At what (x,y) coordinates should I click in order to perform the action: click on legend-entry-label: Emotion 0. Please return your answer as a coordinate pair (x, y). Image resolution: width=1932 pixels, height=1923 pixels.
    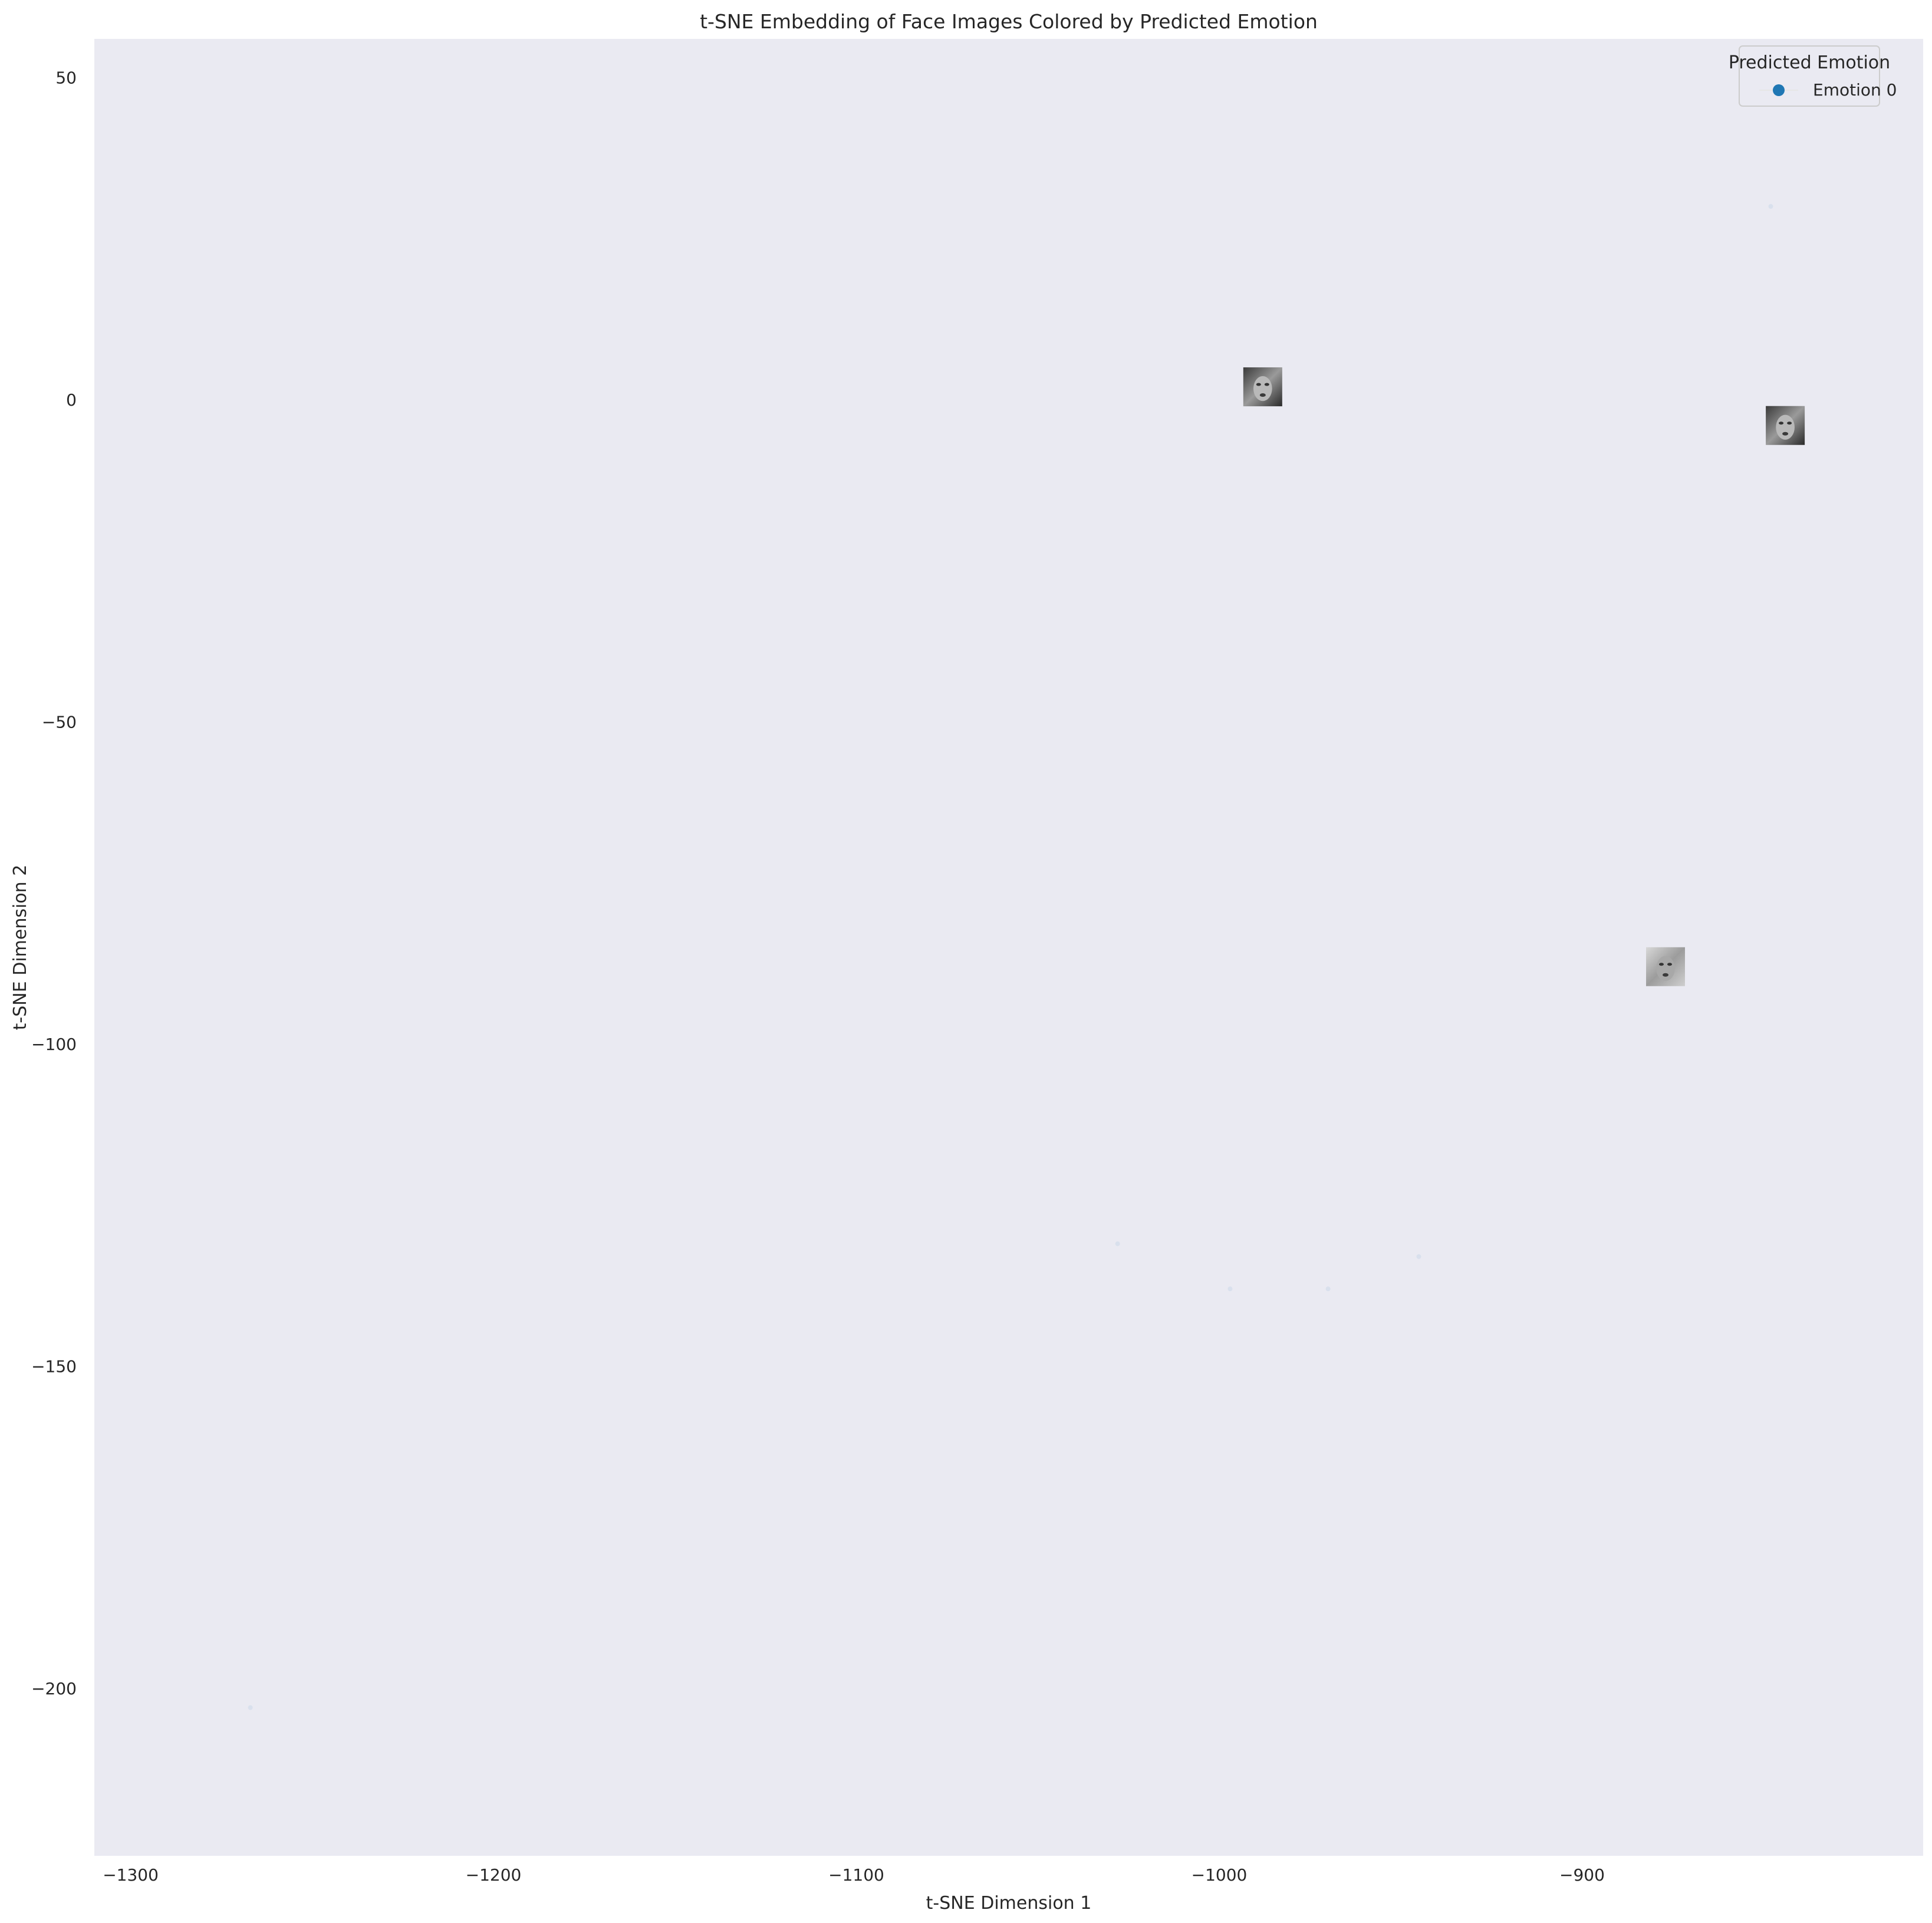
    Looking at the image, I should click on (1855, 90).